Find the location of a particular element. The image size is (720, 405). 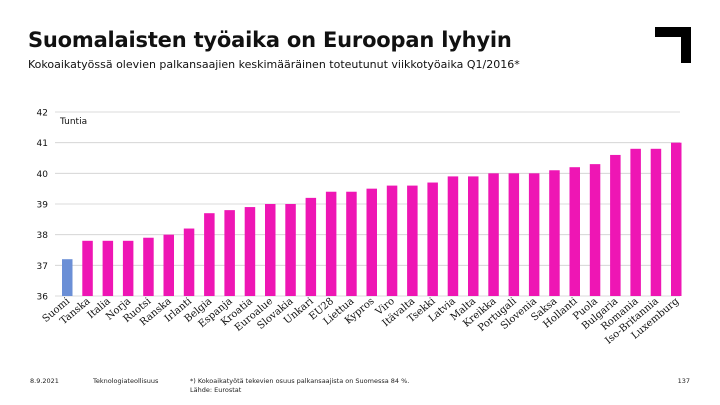

bar-kypros is located at coordinates (371, 242).